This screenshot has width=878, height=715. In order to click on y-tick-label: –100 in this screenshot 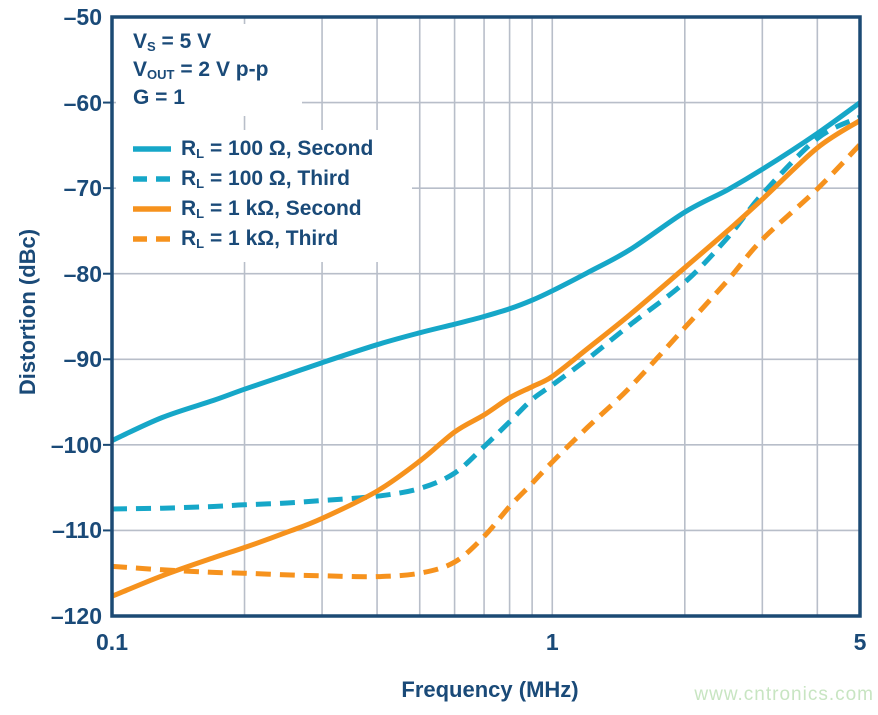, I will do `click(76, 444)`.